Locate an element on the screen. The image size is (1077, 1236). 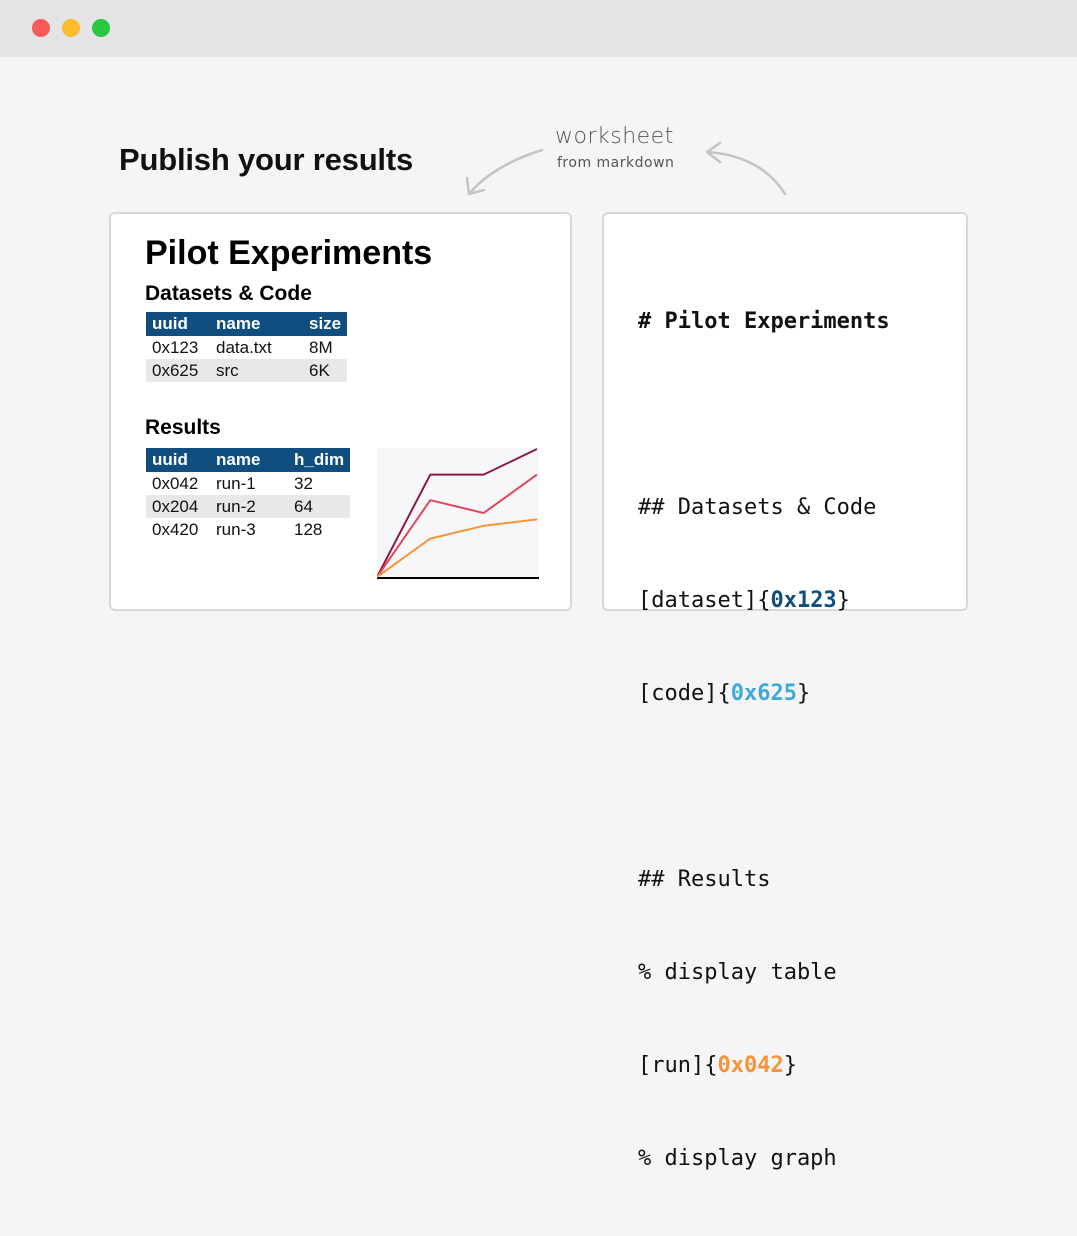
md-line-display-table: % display table is located at coordinates (737, 972).